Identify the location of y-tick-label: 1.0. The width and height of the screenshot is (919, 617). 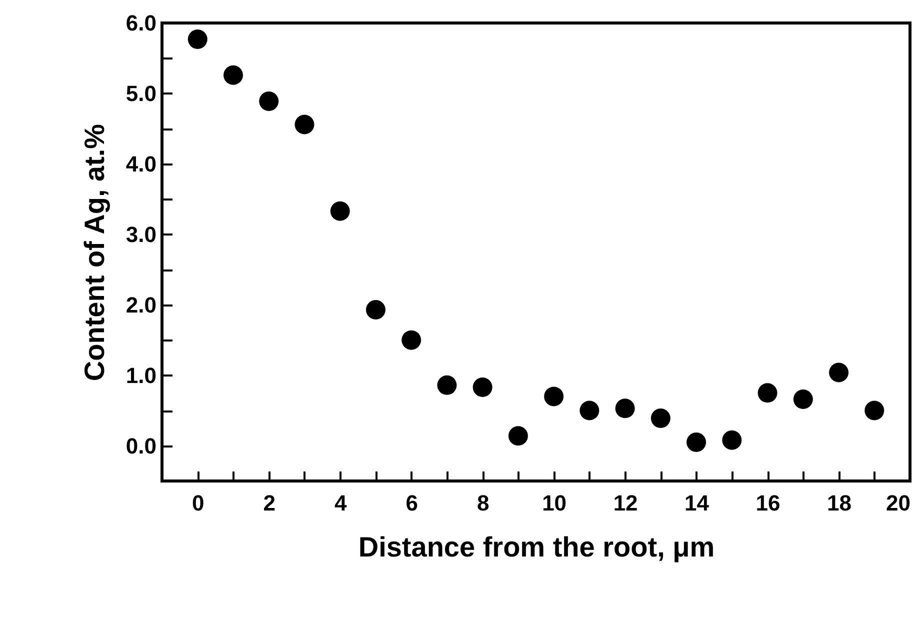
(141, 375).